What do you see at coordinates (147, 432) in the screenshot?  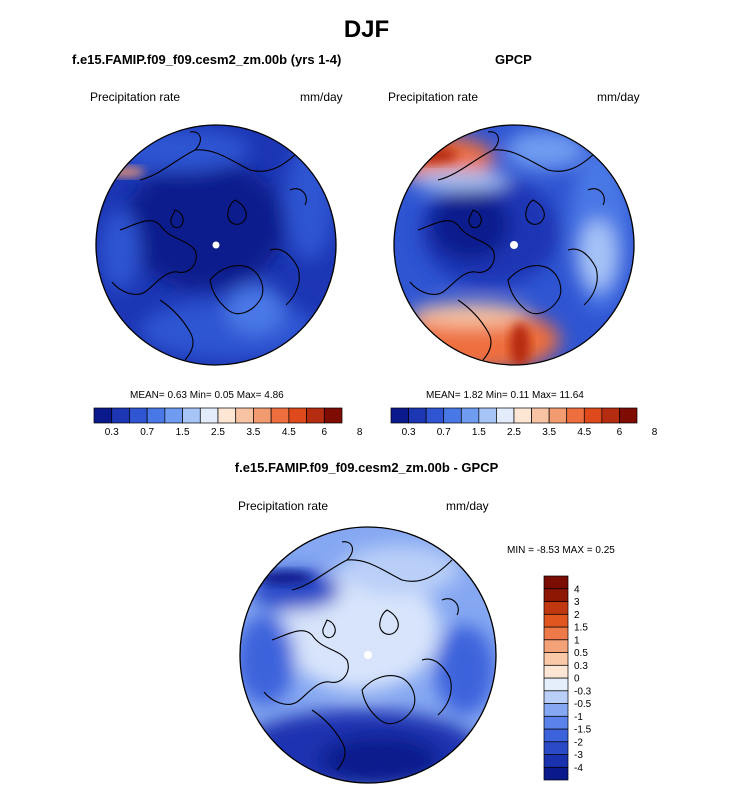 I see `panel1-colorbar-tick-label: 0.7` at bounding box center [147, 432].